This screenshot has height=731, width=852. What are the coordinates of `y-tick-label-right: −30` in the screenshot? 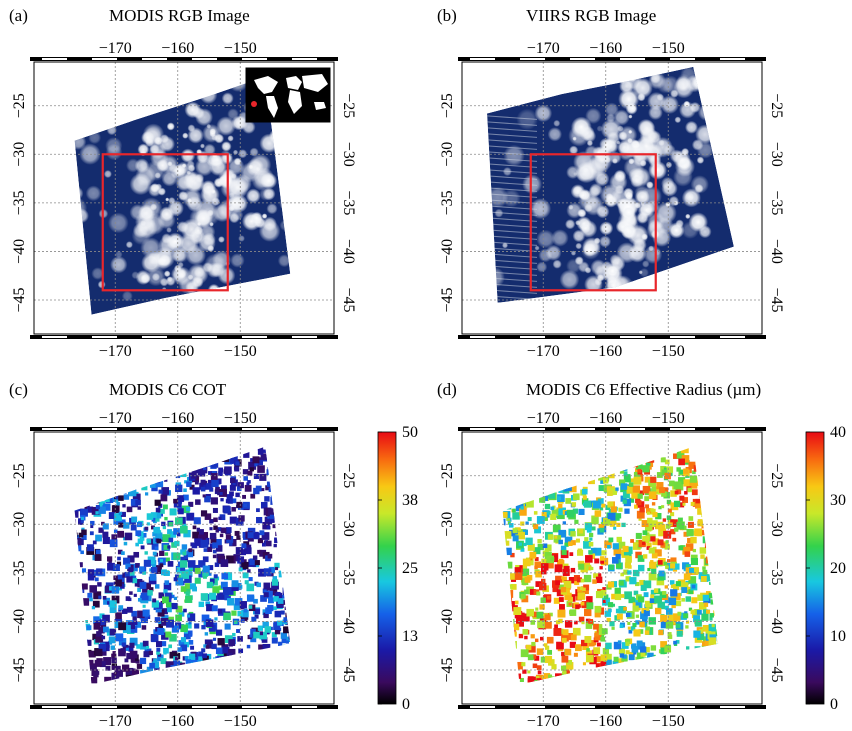 It's located at (776, 154).